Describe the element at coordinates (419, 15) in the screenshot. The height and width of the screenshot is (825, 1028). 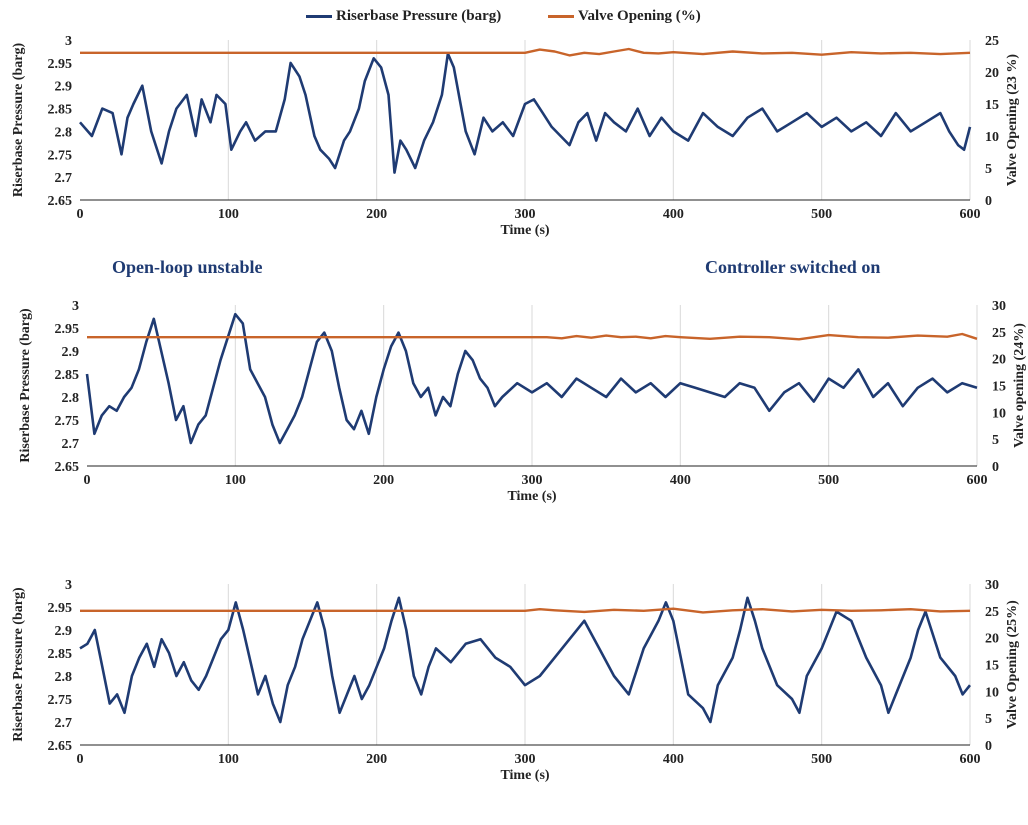
I see `legend-label-pressure: Riserbase Pressure (barg)` at that location.